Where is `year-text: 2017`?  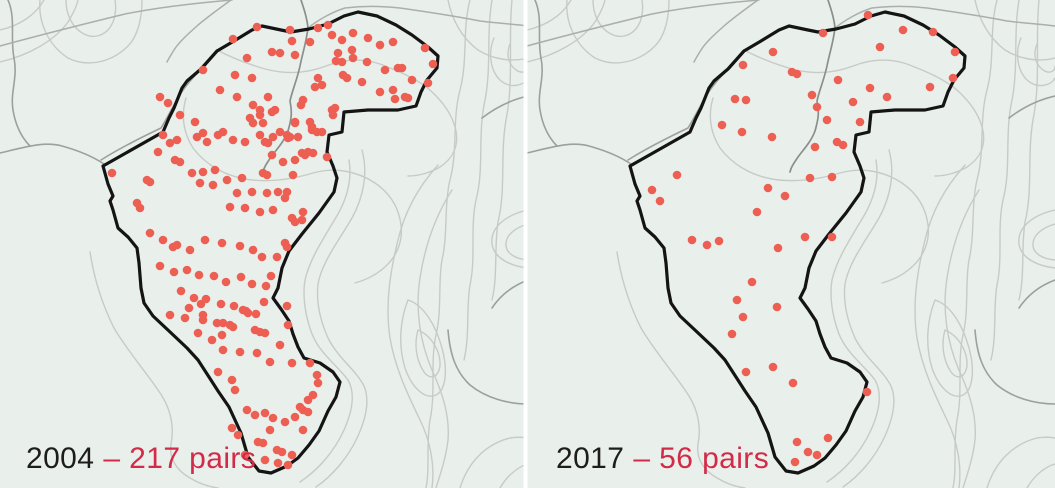
year-text: 2017 is located at coordinates (590, 458).